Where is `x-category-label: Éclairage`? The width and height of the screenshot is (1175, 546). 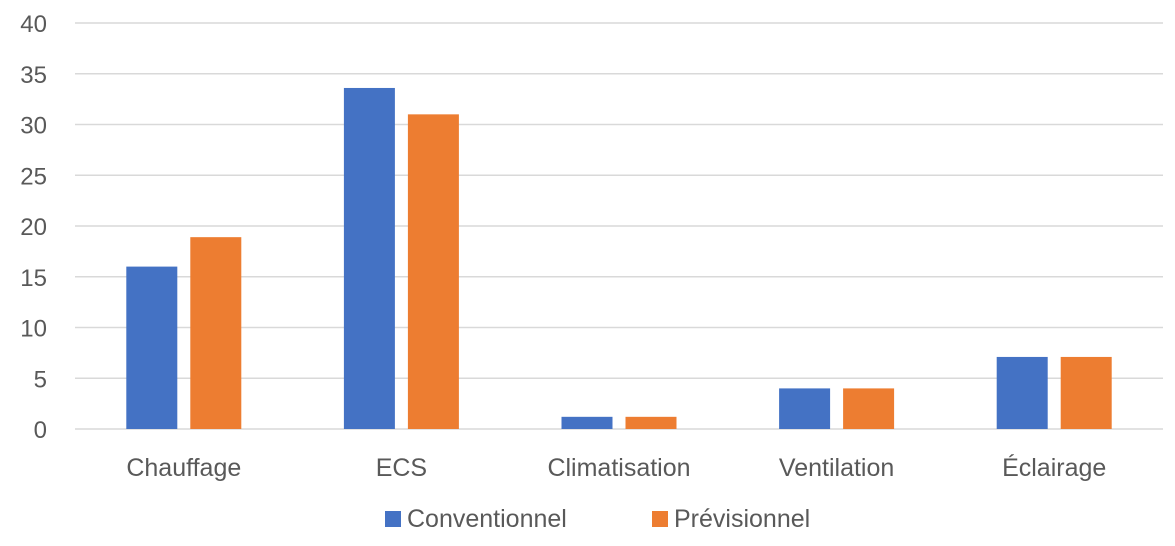 x-category-label: Éclairage is located at coordinates (1054, 467).